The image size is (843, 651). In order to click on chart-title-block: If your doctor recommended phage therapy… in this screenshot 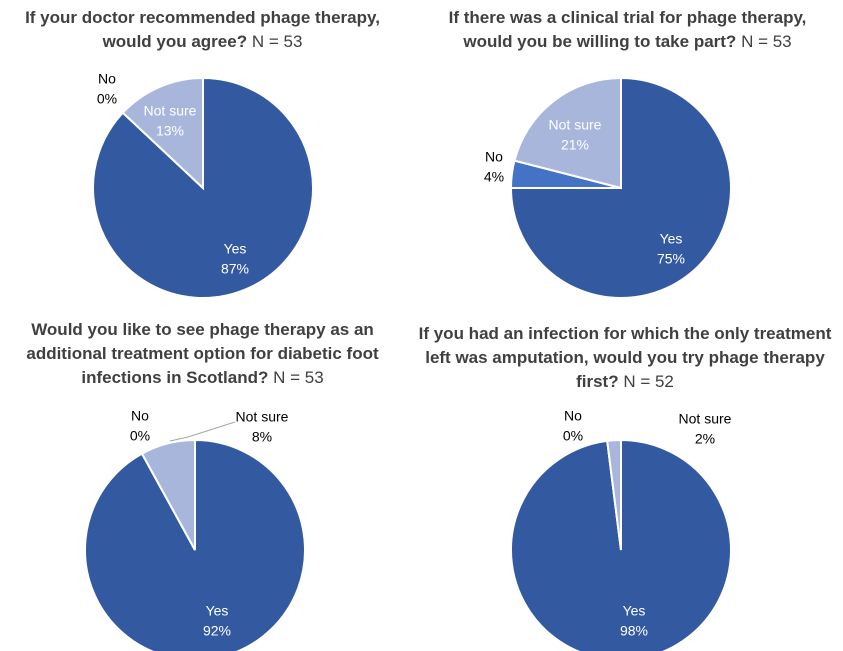, I will do `click(202, 30)`.